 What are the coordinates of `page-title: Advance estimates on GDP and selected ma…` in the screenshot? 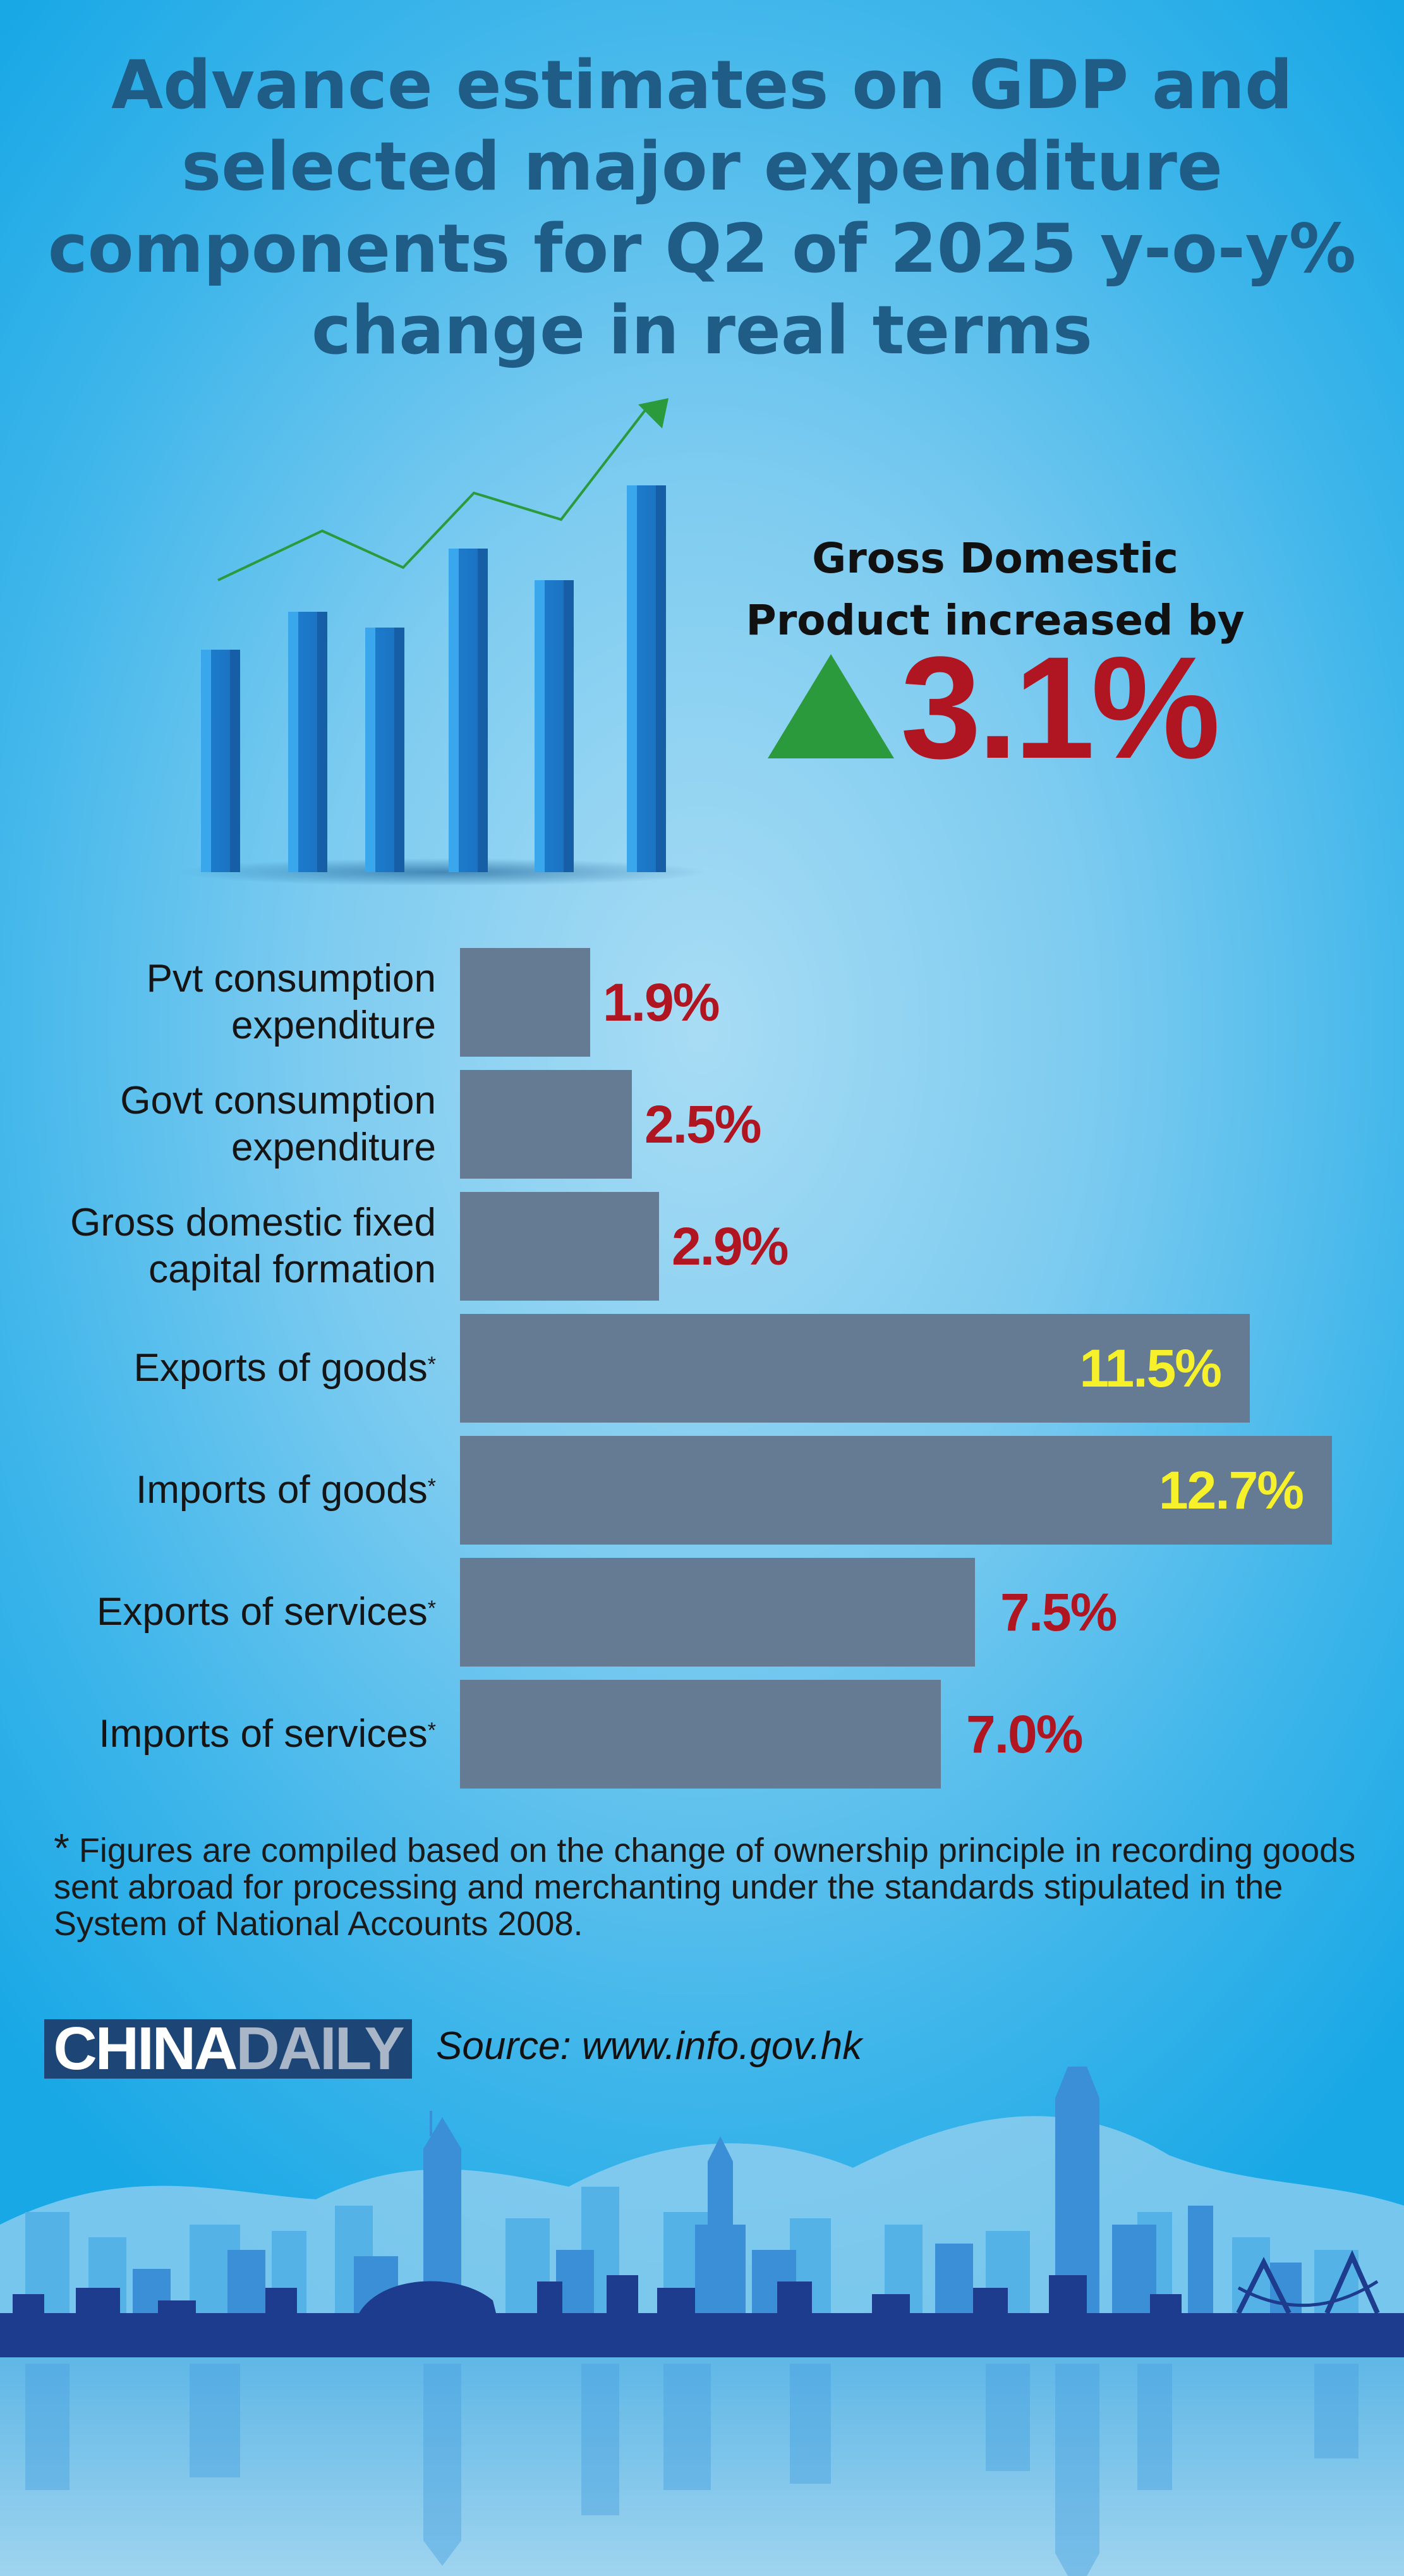 It's located at (702, 207).